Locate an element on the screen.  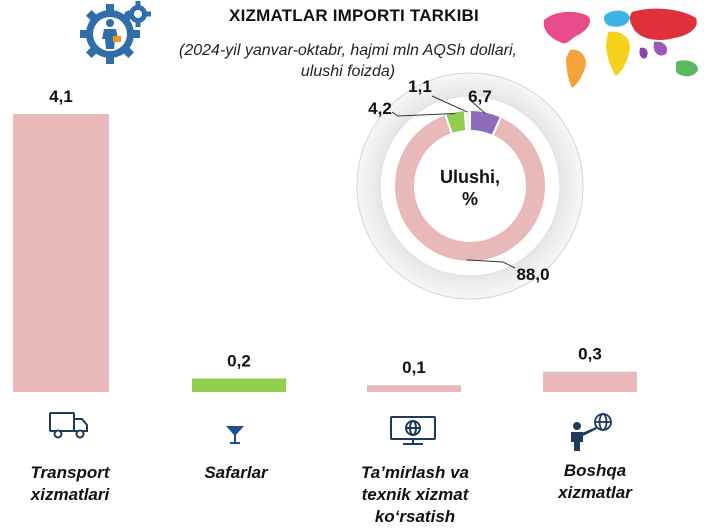
category-label-line: texnik xizmat is located at coordinates (415, 494).